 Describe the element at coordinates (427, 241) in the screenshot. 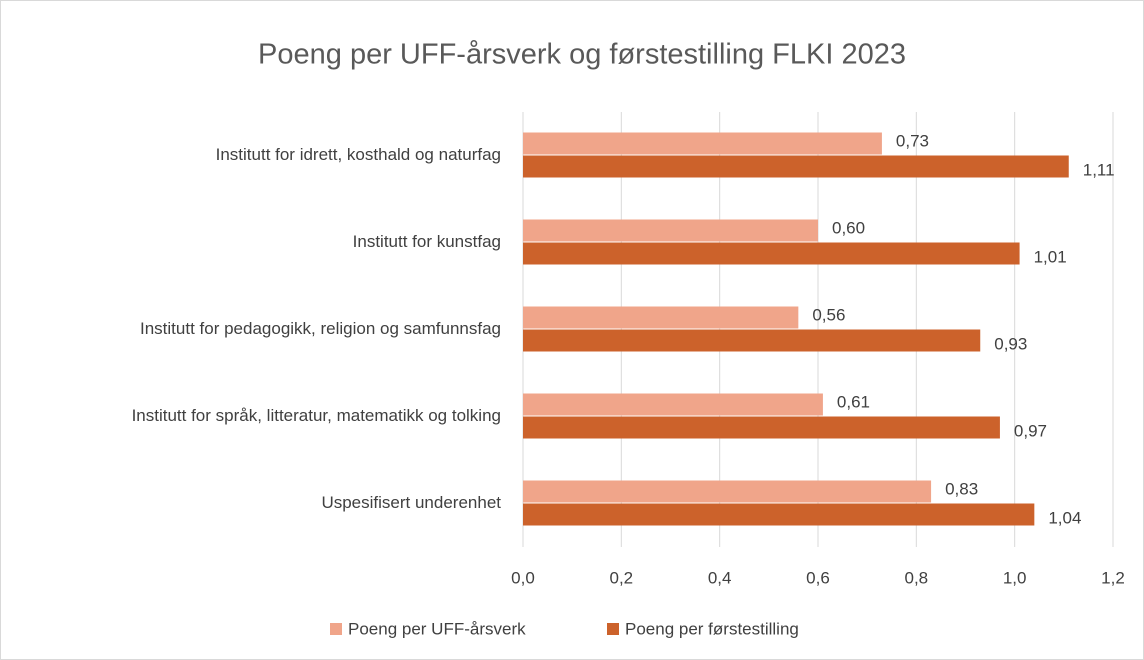

I see `y-tick-label: Institutt for kunstfag` at that location.